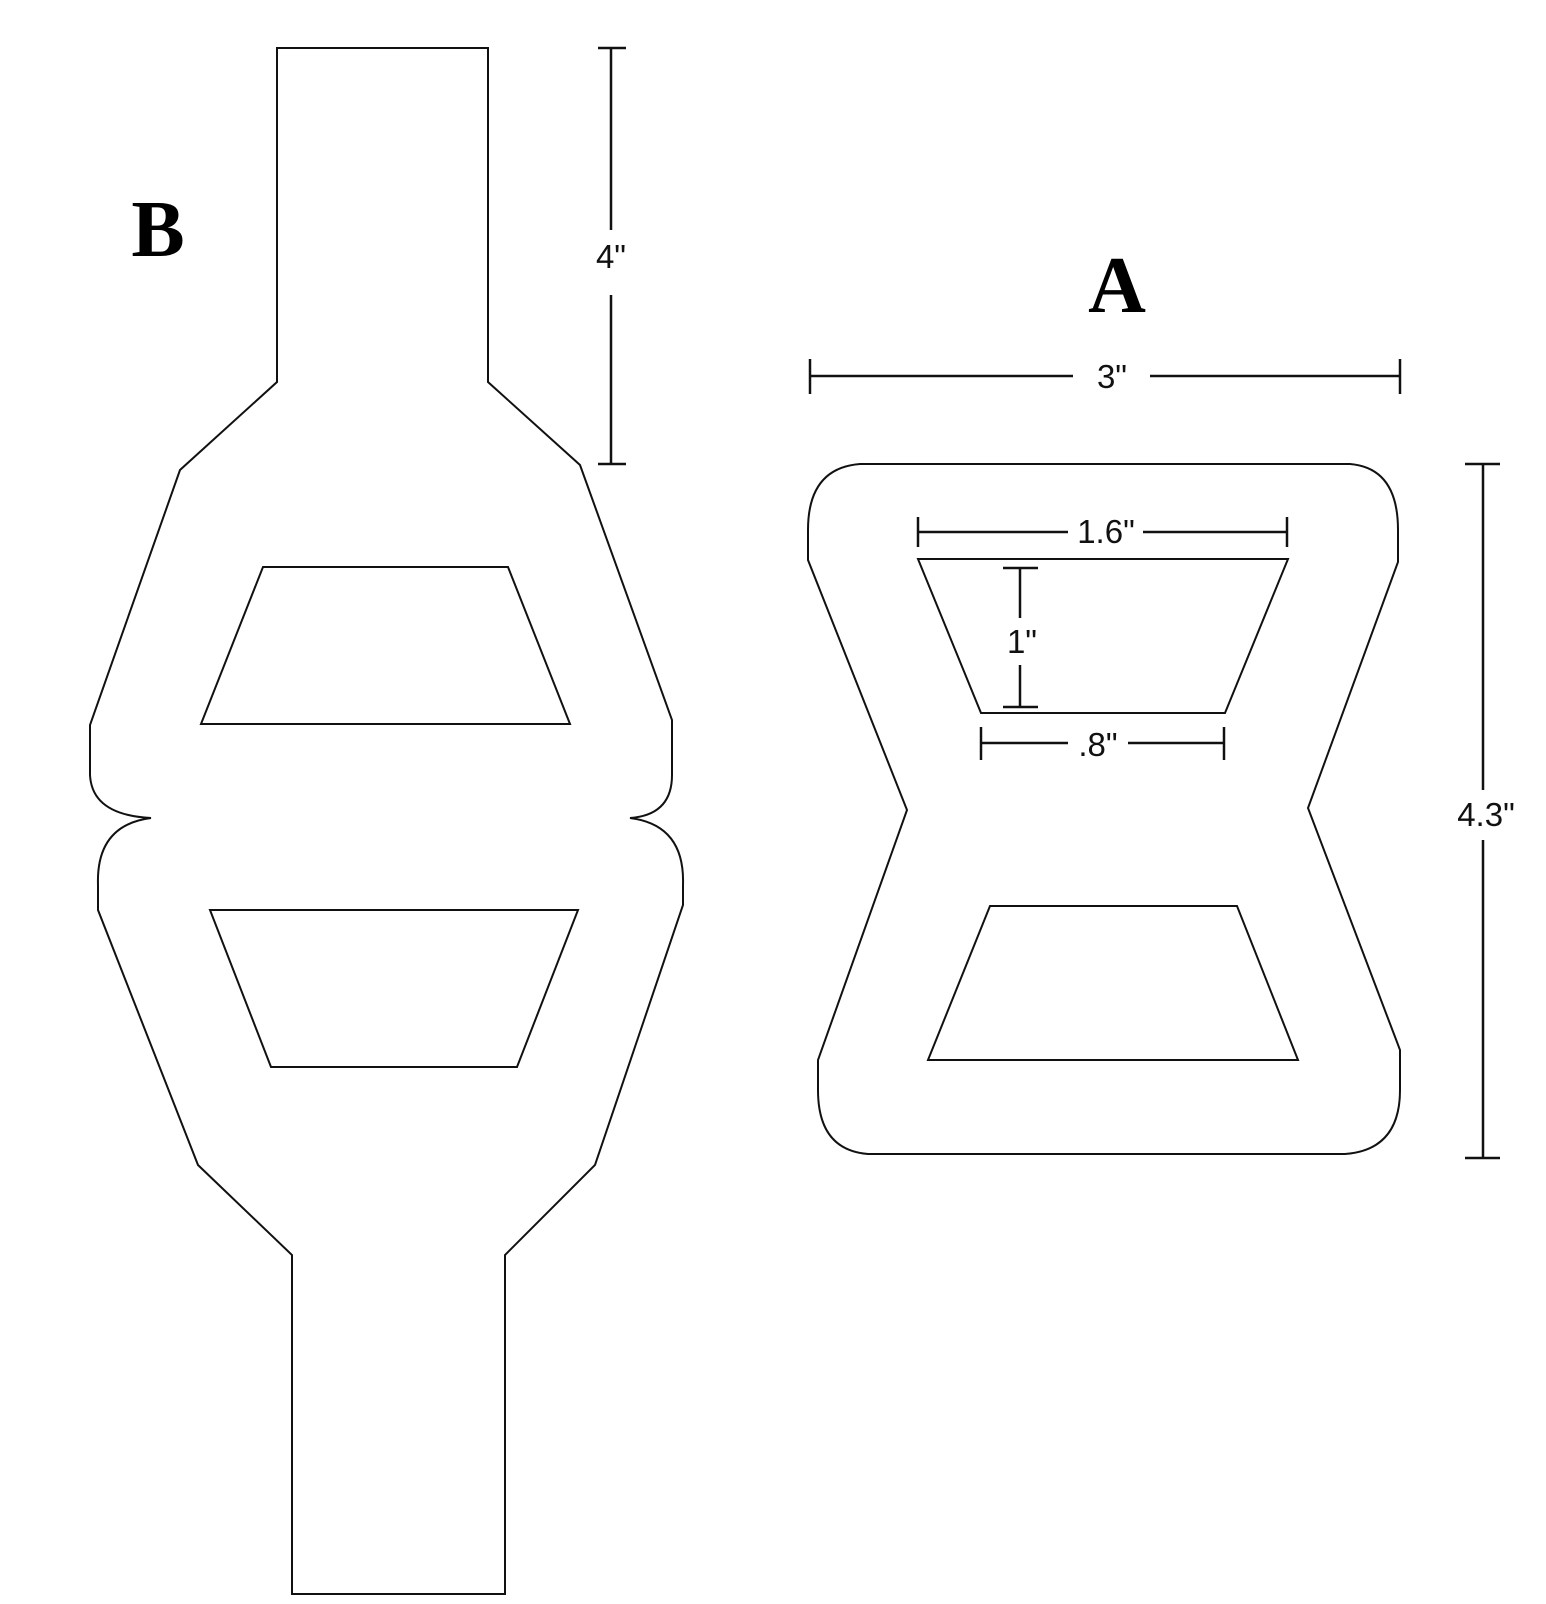  Describe the element at coordinates (1112, 376) in the screenshot. I see `a-width-label: 3"` at that location.